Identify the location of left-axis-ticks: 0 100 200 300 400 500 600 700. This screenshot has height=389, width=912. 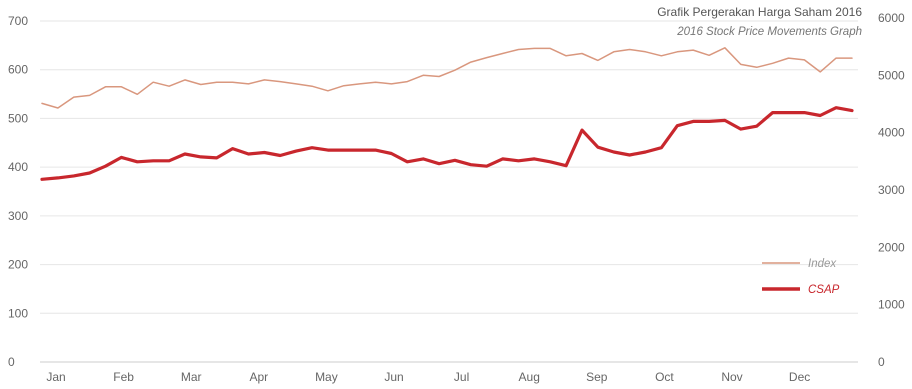
(18, 191).